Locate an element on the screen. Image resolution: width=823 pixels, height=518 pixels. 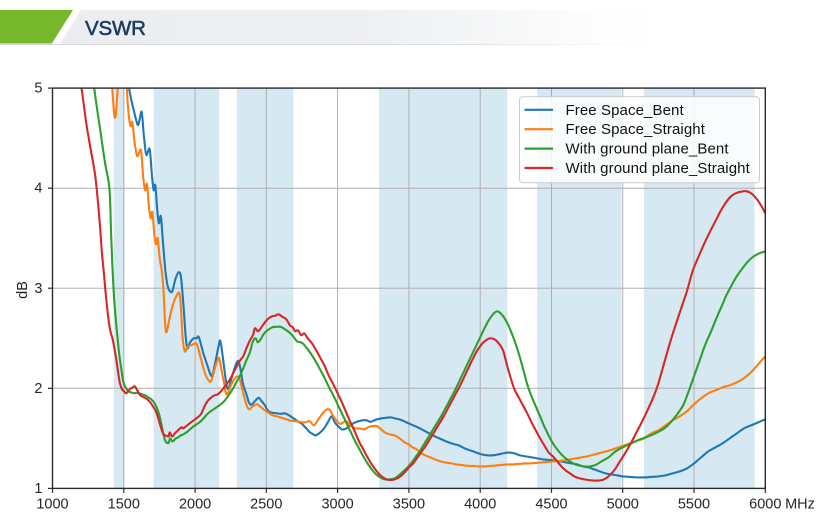
svg-text: 3 is located at coordinates (38, 289).